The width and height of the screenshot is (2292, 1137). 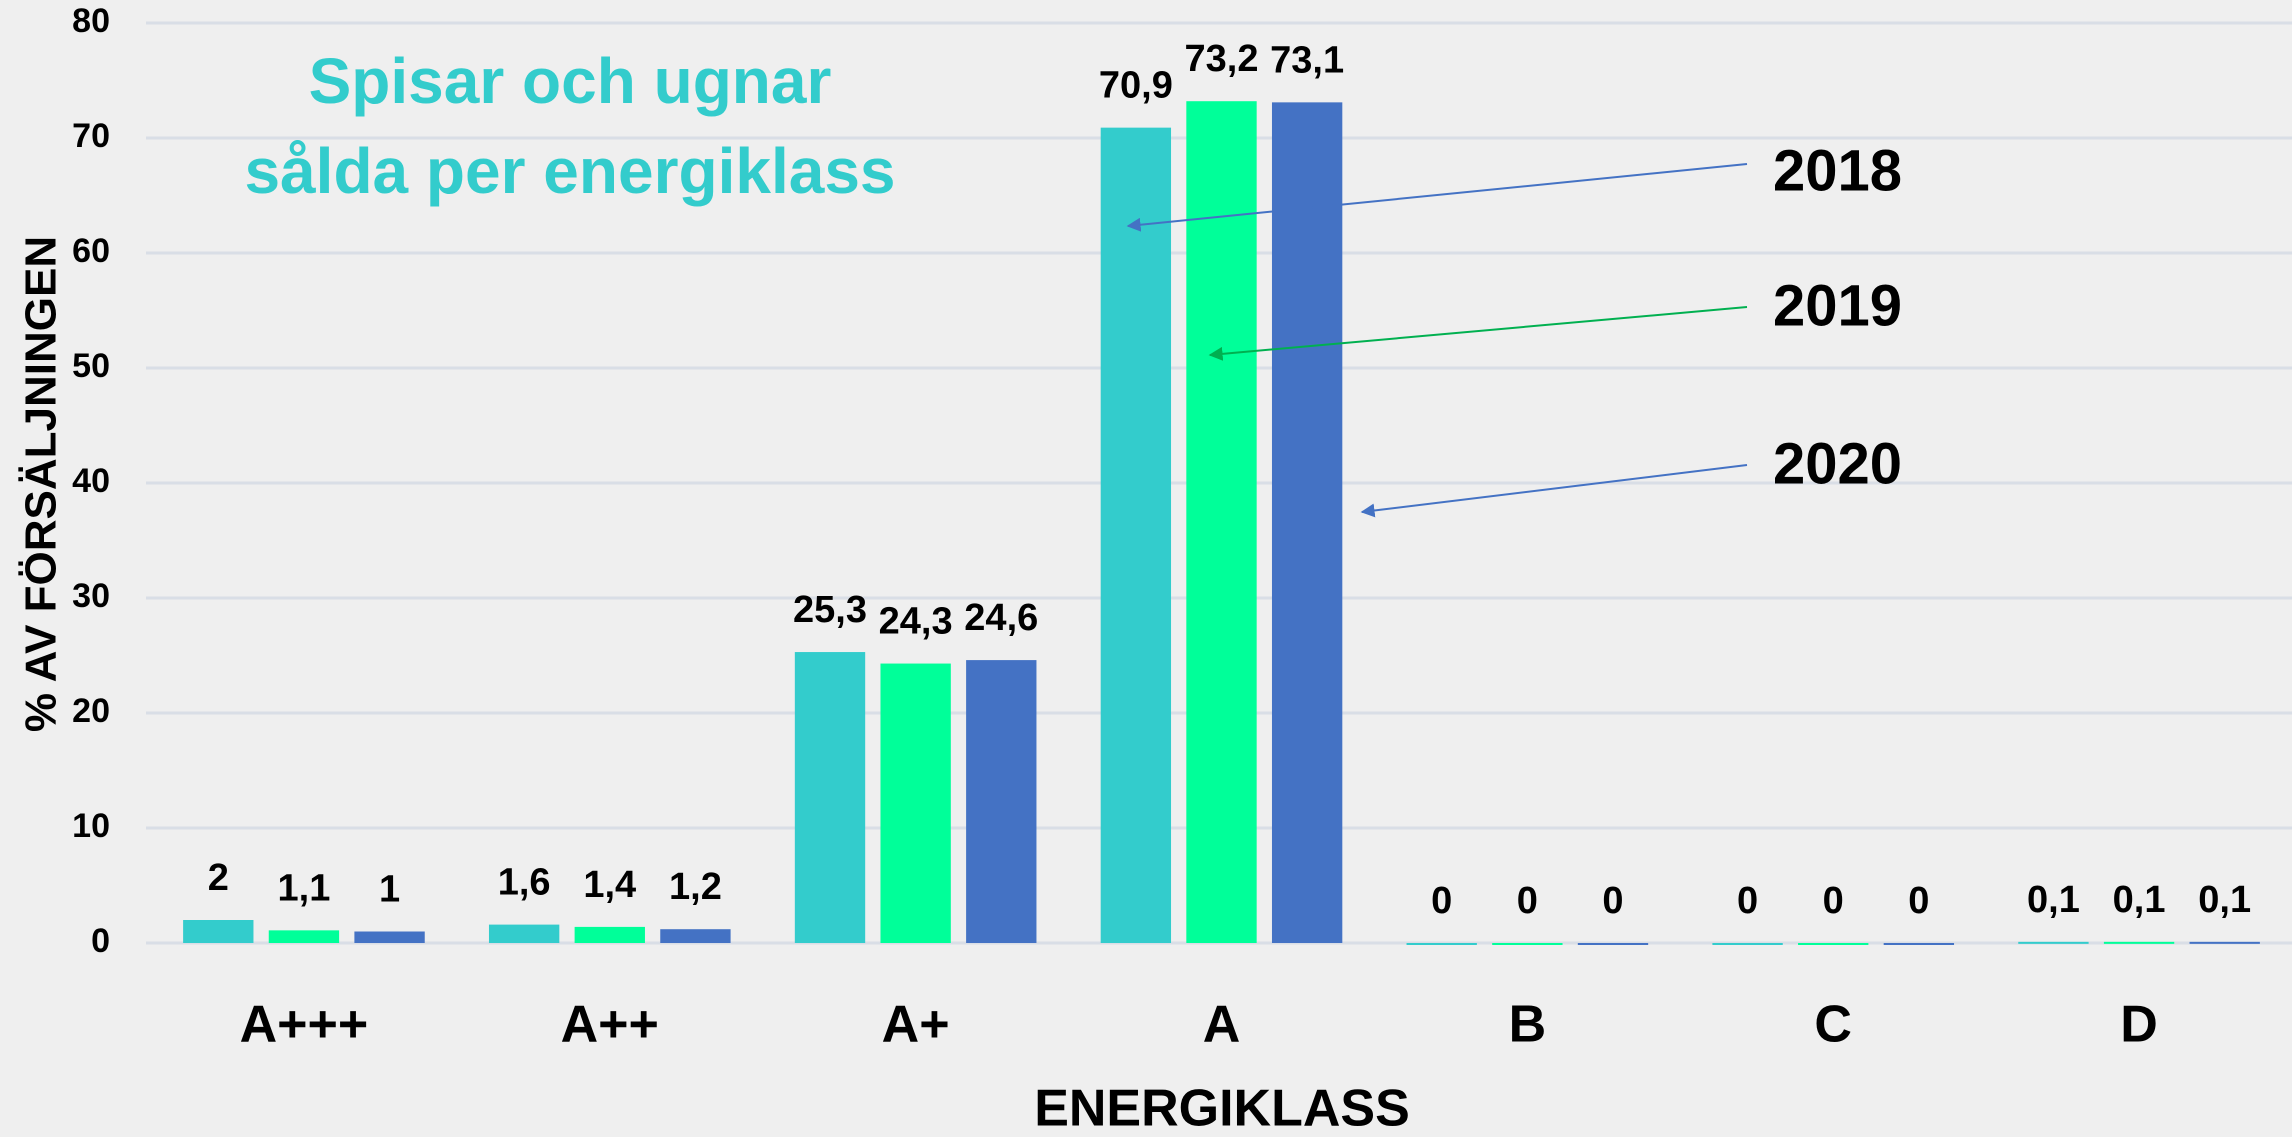 What do you see at coordinates (1222, 1108) in the screenshot?
I see `x-axis-label: ENERGIKLASS` at bounding box center [1222, 1108].